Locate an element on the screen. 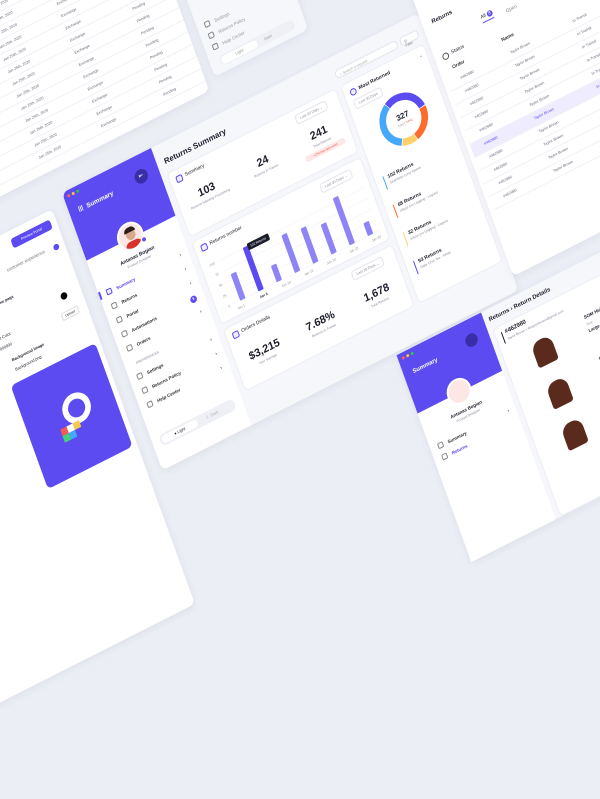 The image size is (600, 799). y-tick-label: 50 is located at coordinates (220, 286).